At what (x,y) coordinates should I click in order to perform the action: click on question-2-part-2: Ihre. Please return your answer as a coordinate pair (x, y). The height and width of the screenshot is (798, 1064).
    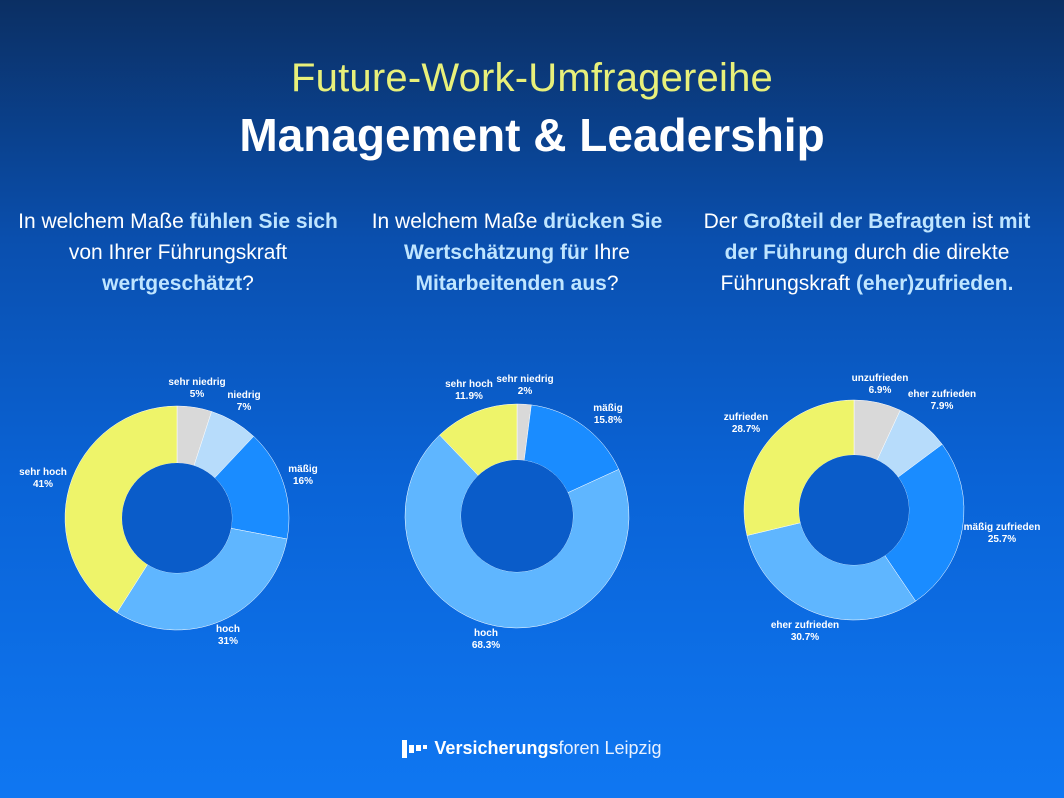
    Looking at the image, I should click on (608, 252).